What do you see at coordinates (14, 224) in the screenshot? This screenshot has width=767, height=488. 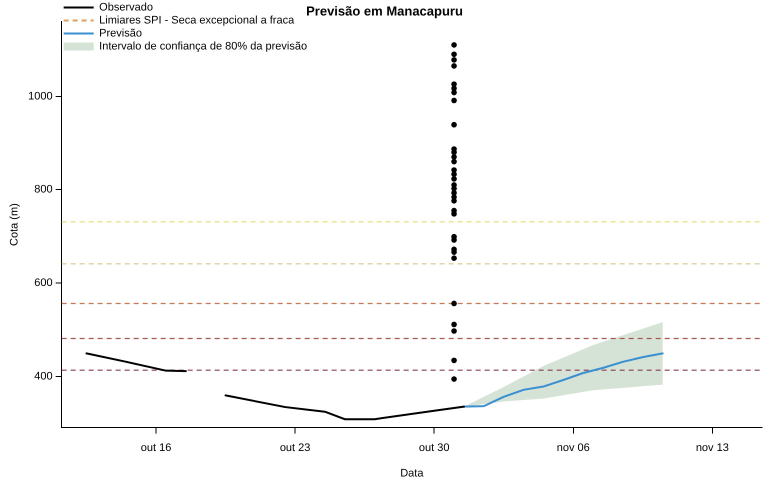 I see `y-axis-title: Cota (m)` at bounding box center [14, 224].